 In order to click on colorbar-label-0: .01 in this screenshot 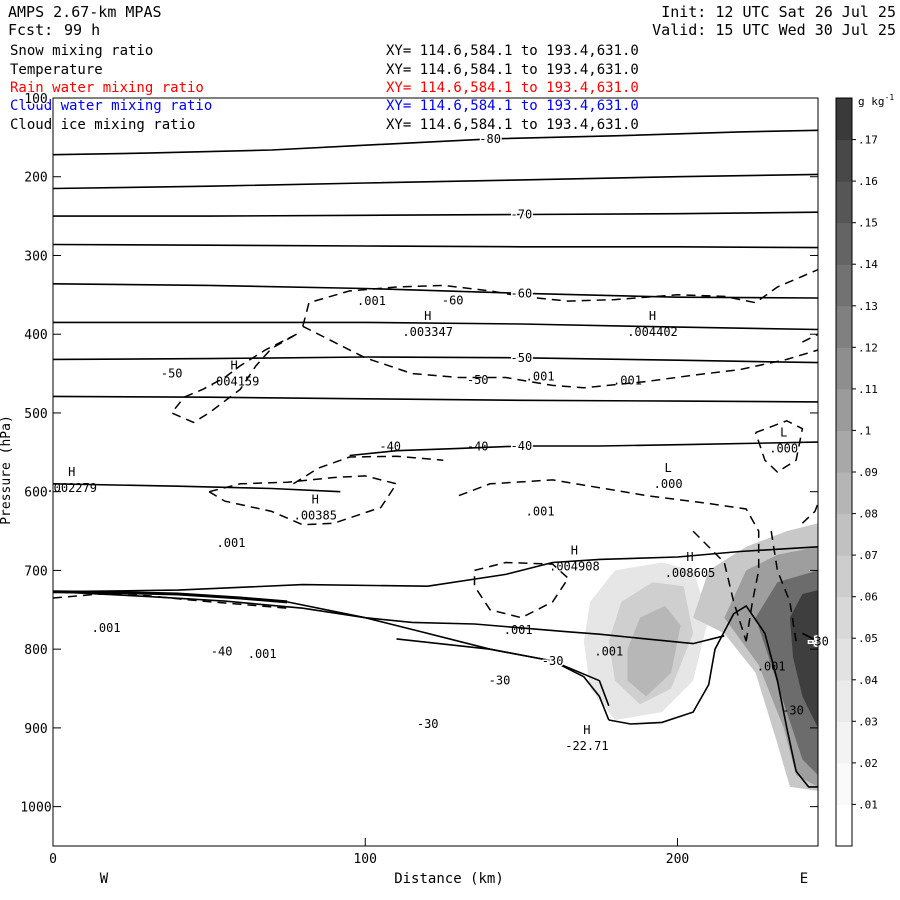, I will do `click(868, 804)`.